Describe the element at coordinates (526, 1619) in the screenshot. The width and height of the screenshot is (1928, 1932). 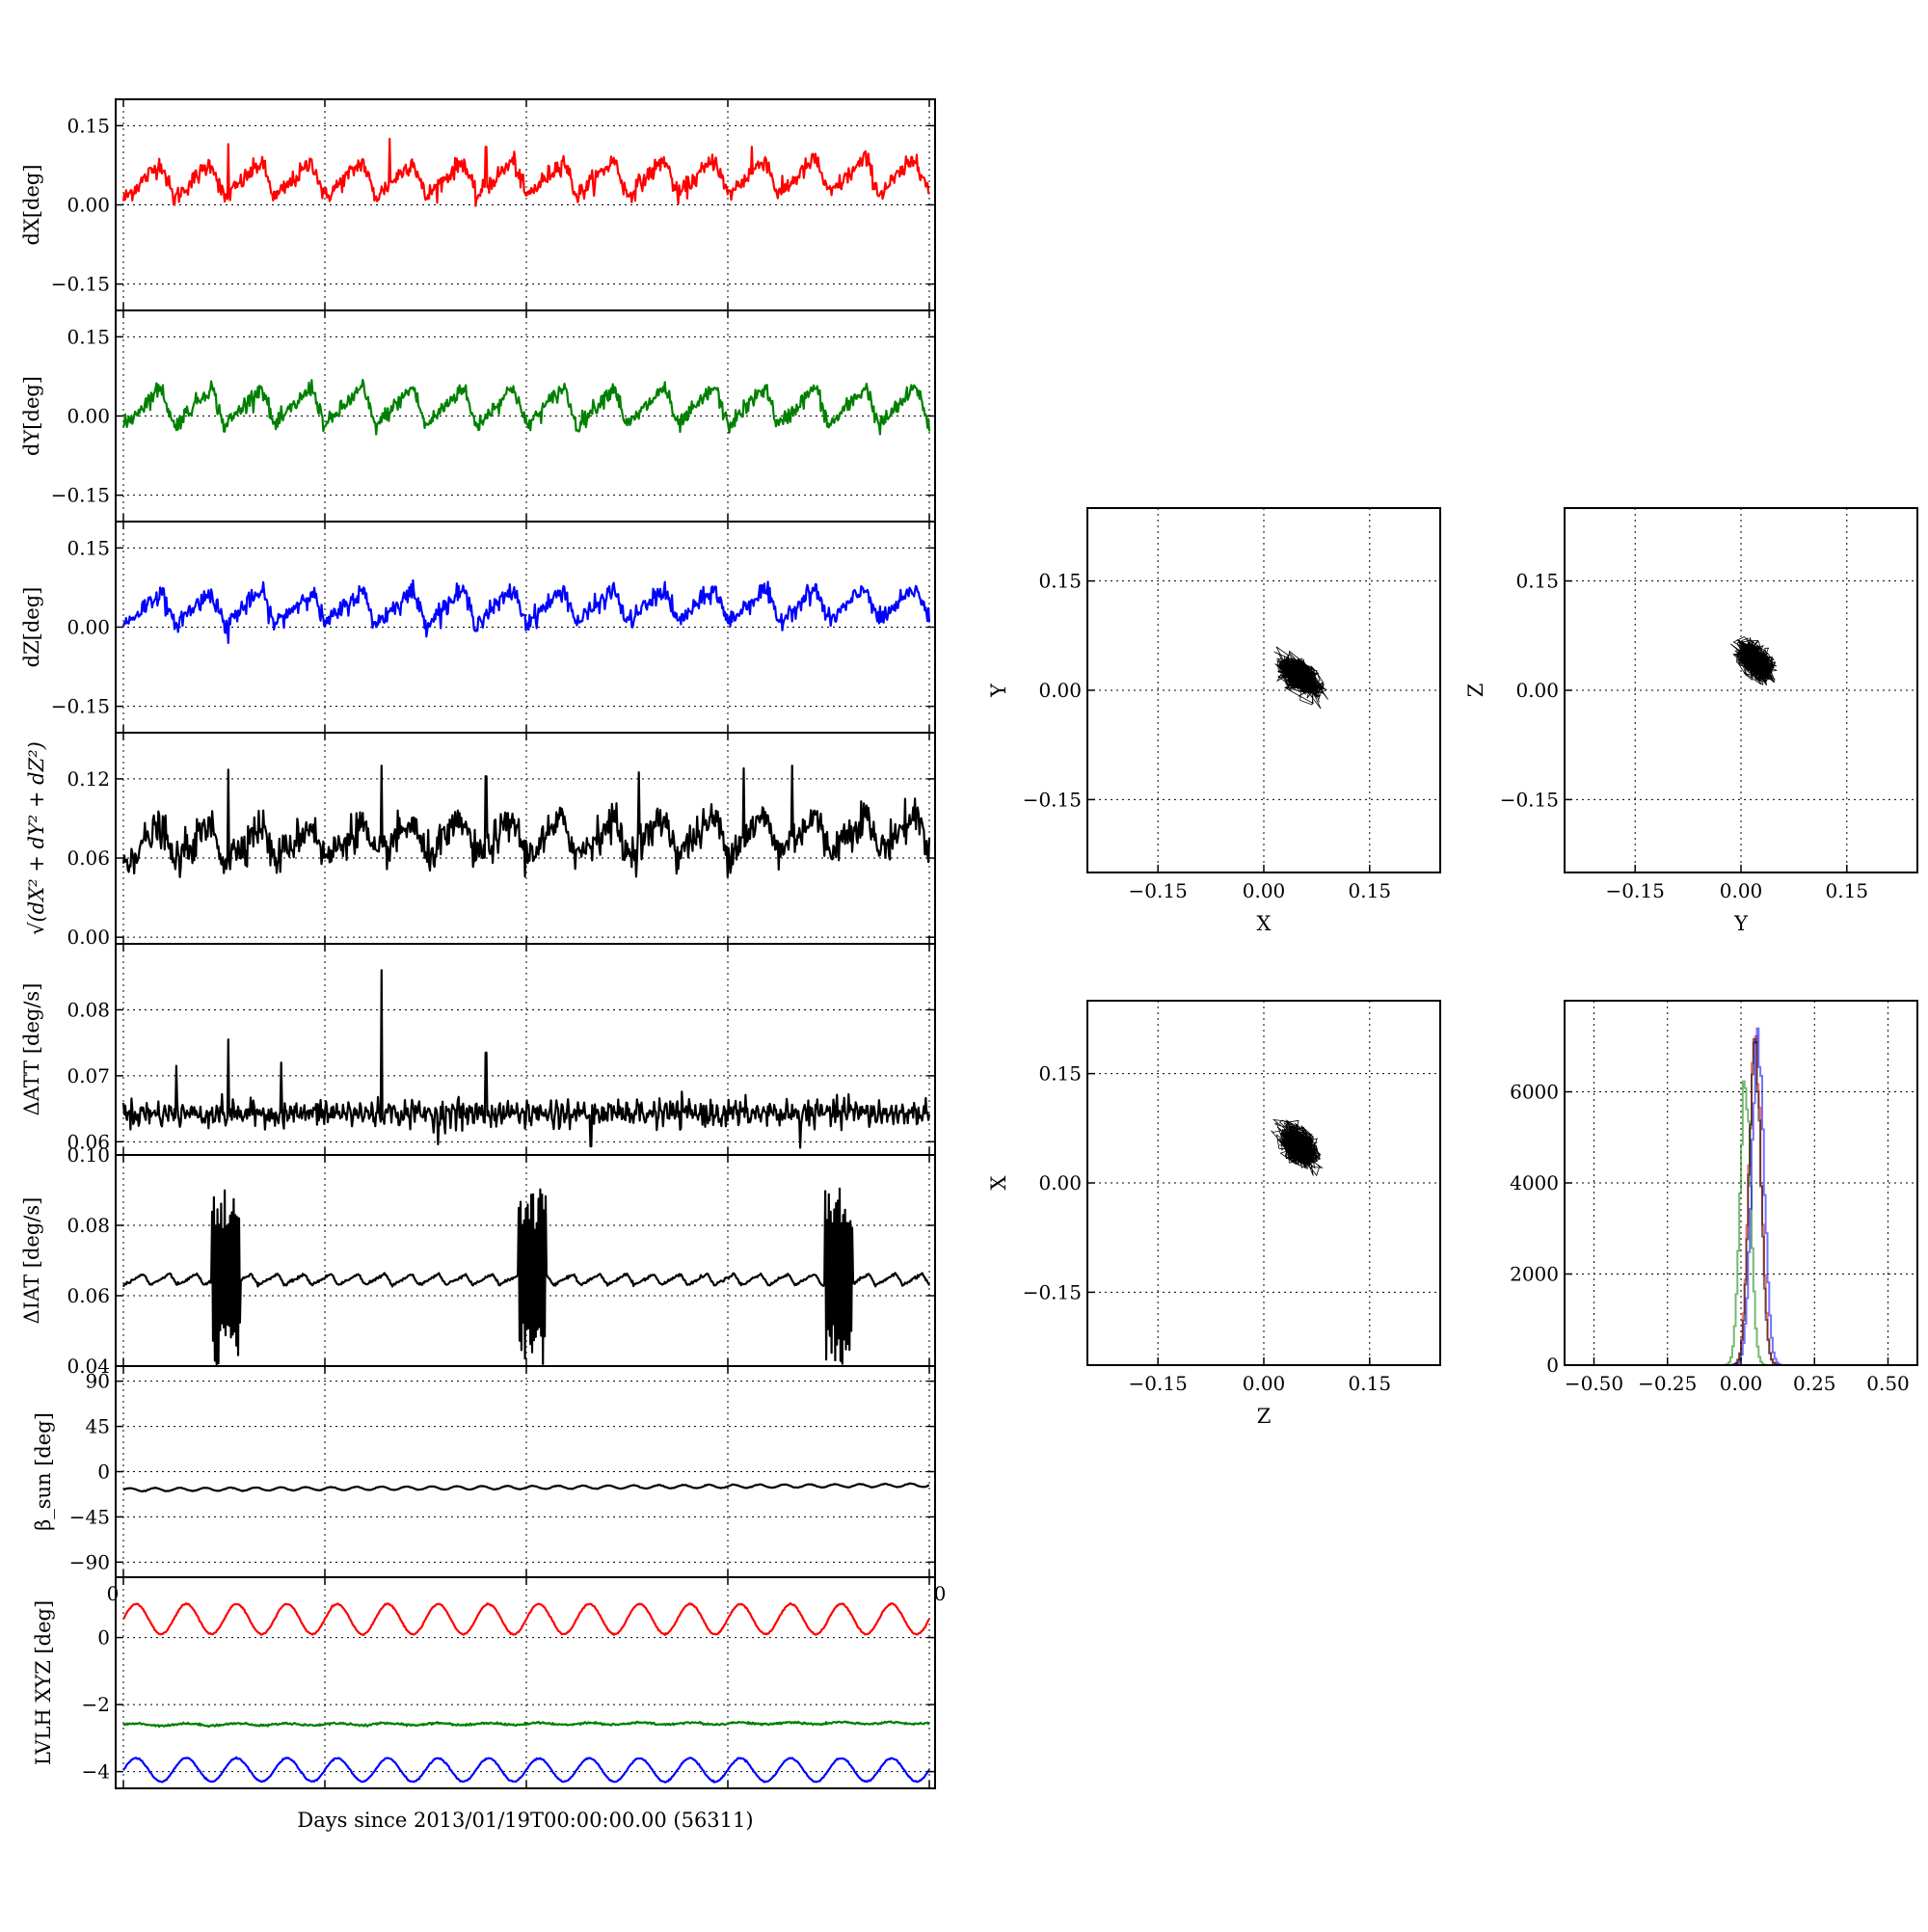
I see `lvlh-series-X` at that location.